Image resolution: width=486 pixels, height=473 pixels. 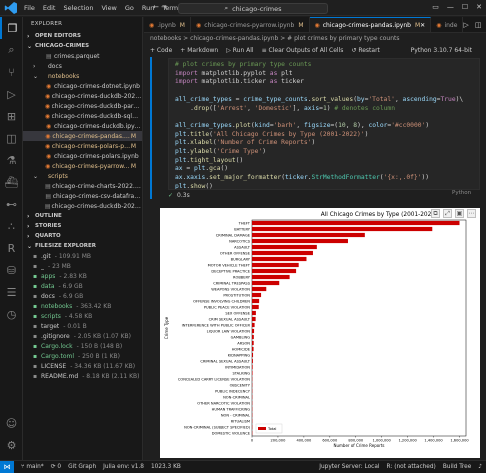 What do you see at coordinates (82, 206) in the screenshot?
I see `file-tree-item: ▤chicago-crimes-duckdb-2022.malloy` at bounding box center [82, 206].